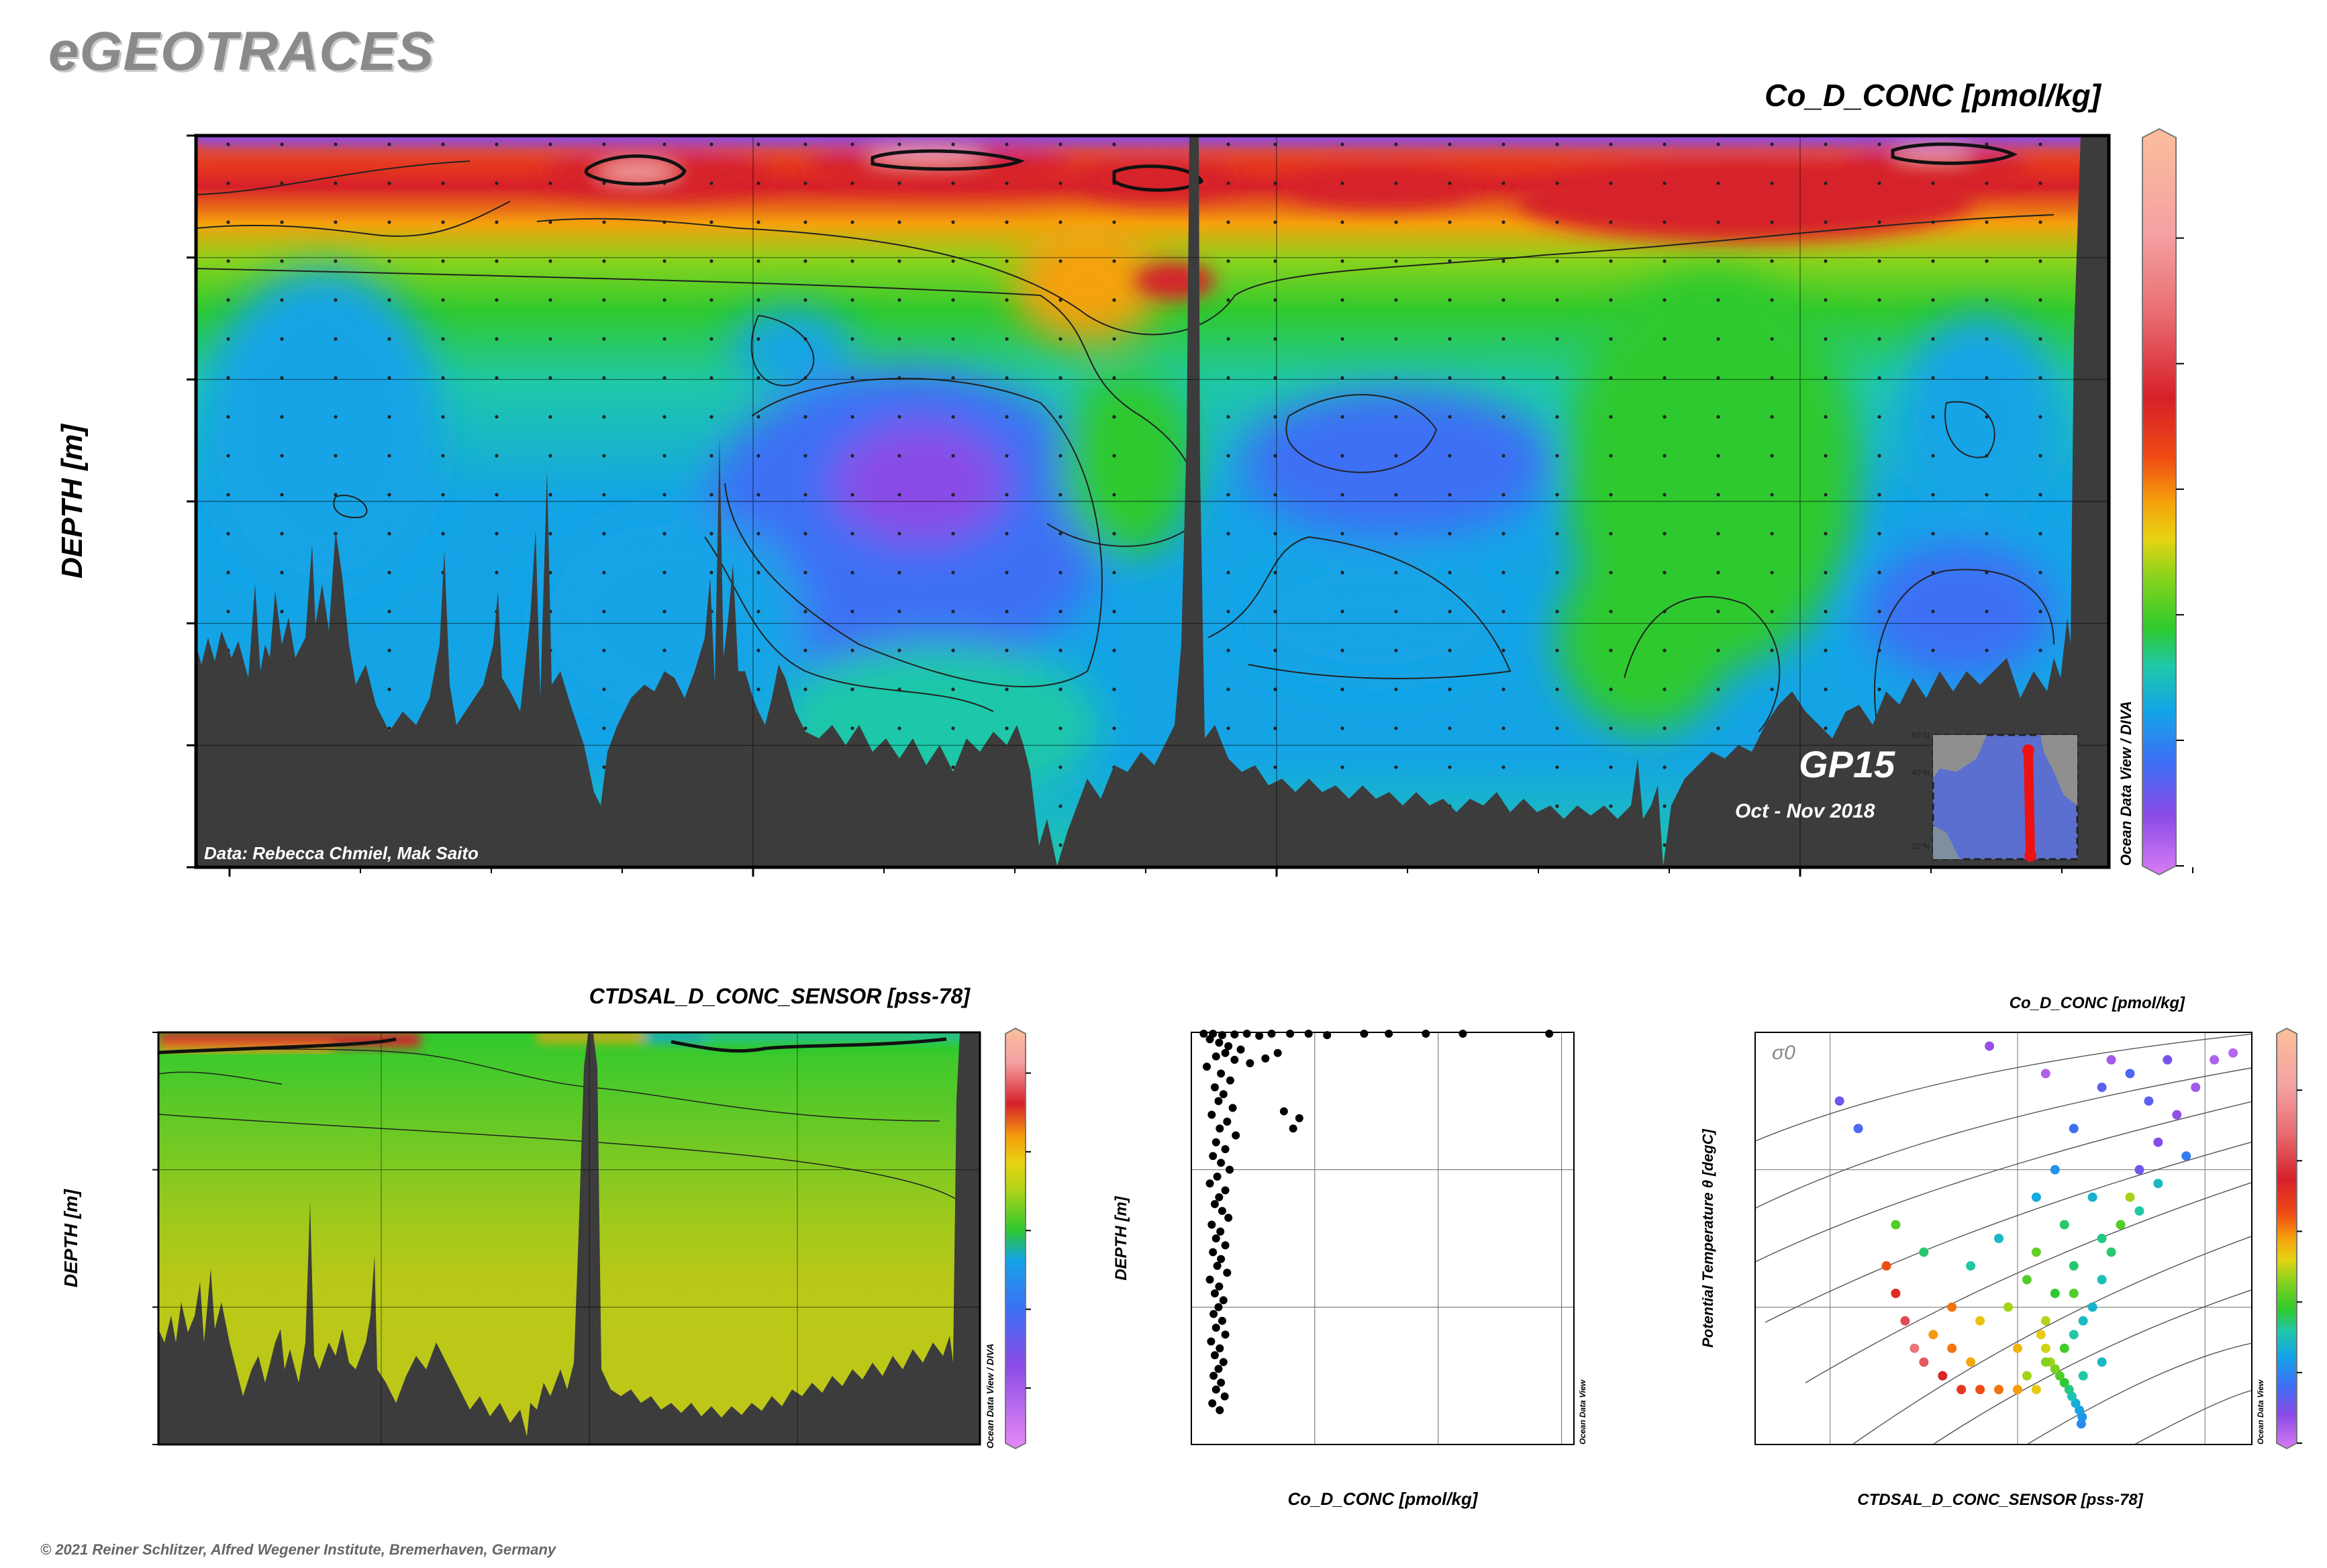  Describe the element at coordinates (1921, 736) in the screenshot. I see `inset-lat-60n: 60°N` at that location.